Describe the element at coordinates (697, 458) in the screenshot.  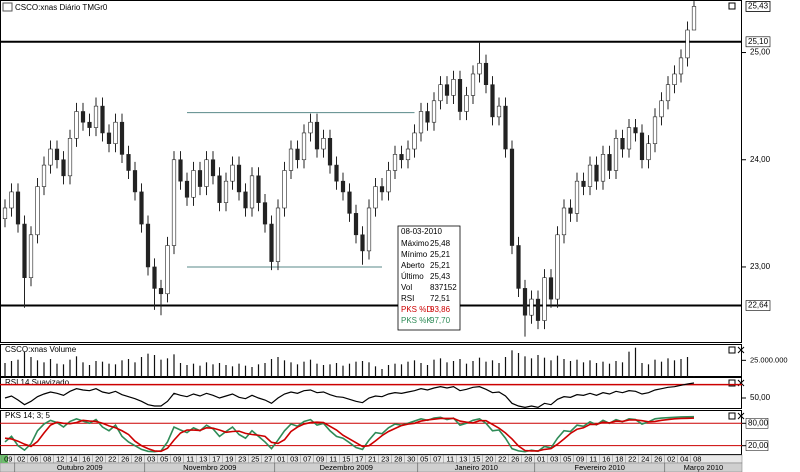
I see `x-tick-label: 08` at that location.